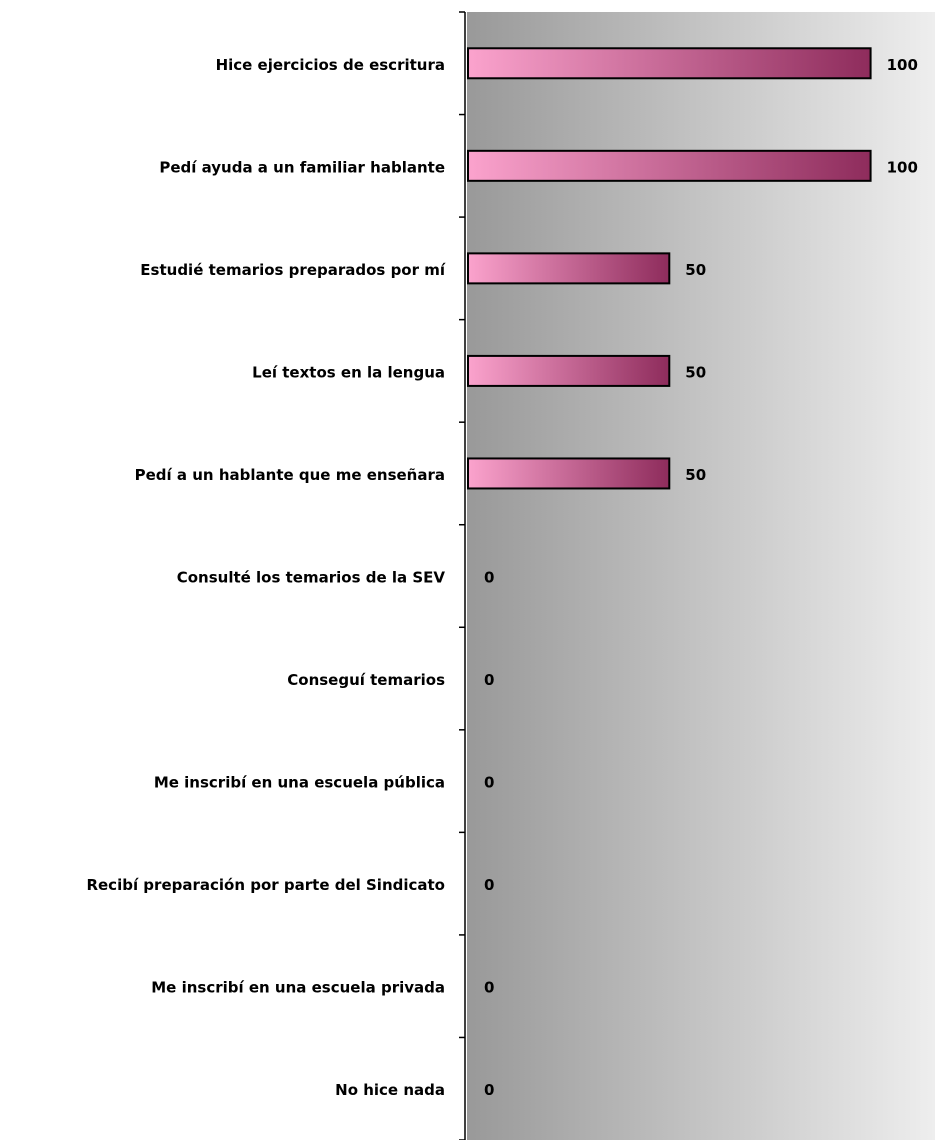  What do you see at coordinates (290, 475) in the screenshot?
I see `y-tick-label: Pedí a un hablante que me enseñara` at bounding box center [290, 475].